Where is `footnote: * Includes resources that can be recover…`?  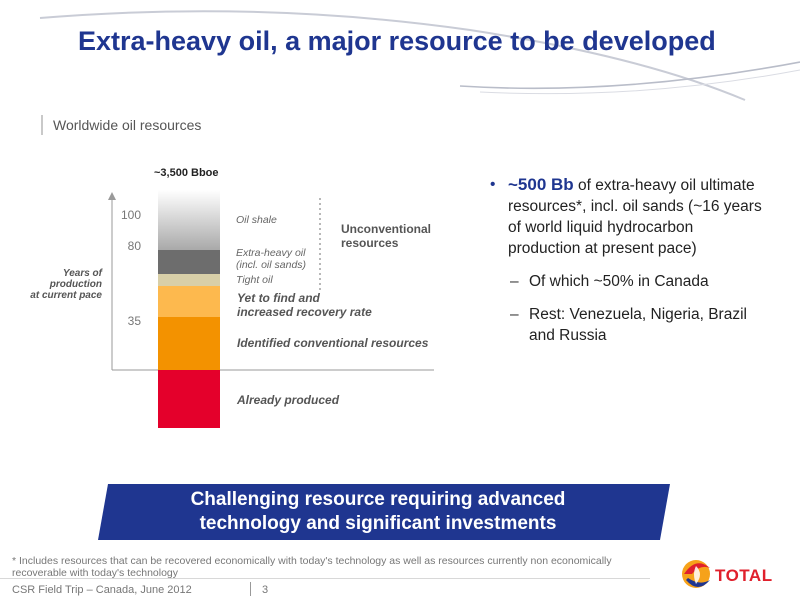
footnote: * Includes resources that can be recover… is located at coordinates (312, 567).